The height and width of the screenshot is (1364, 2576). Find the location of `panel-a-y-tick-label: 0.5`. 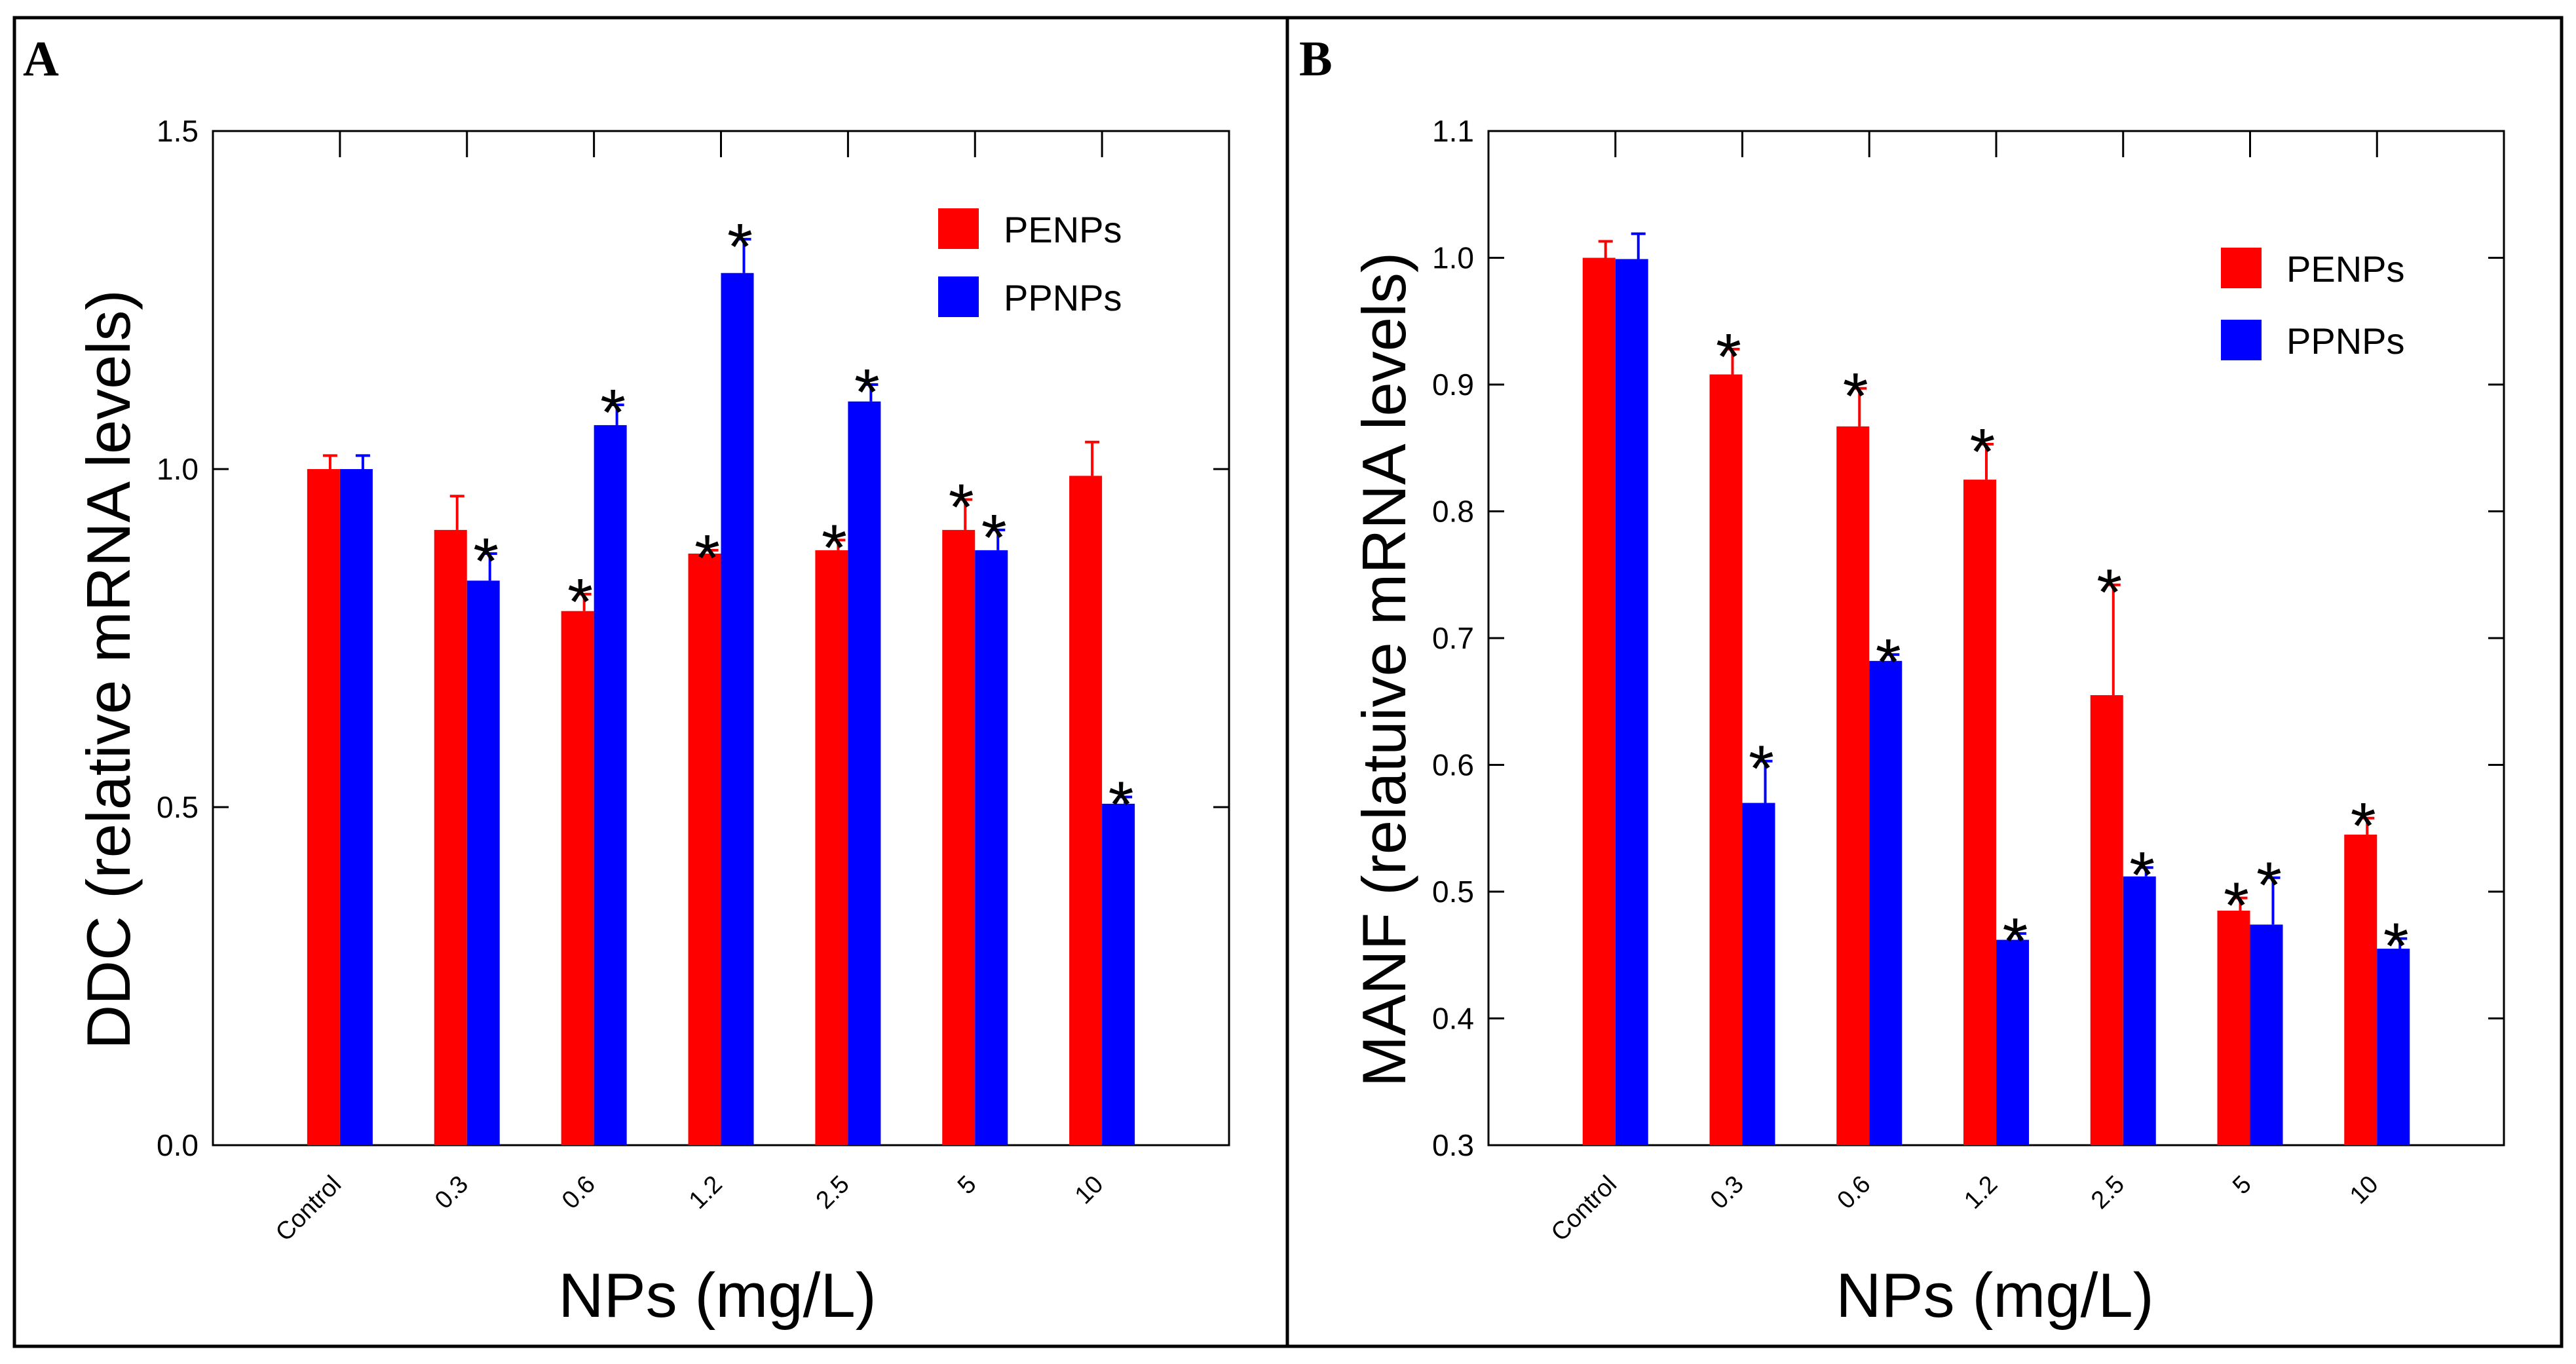

panel-a-y-tick-label: 0.5 is located at coordinates (178, 807).